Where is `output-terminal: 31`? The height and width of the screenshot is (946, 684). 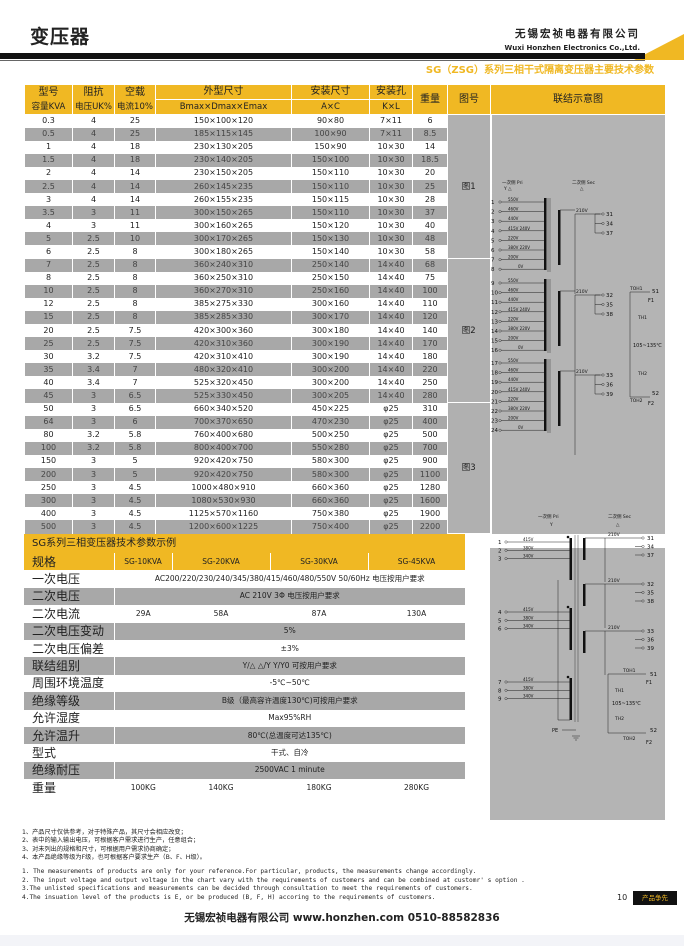
output-terminal: 31 is located at coordinates (650, 539).